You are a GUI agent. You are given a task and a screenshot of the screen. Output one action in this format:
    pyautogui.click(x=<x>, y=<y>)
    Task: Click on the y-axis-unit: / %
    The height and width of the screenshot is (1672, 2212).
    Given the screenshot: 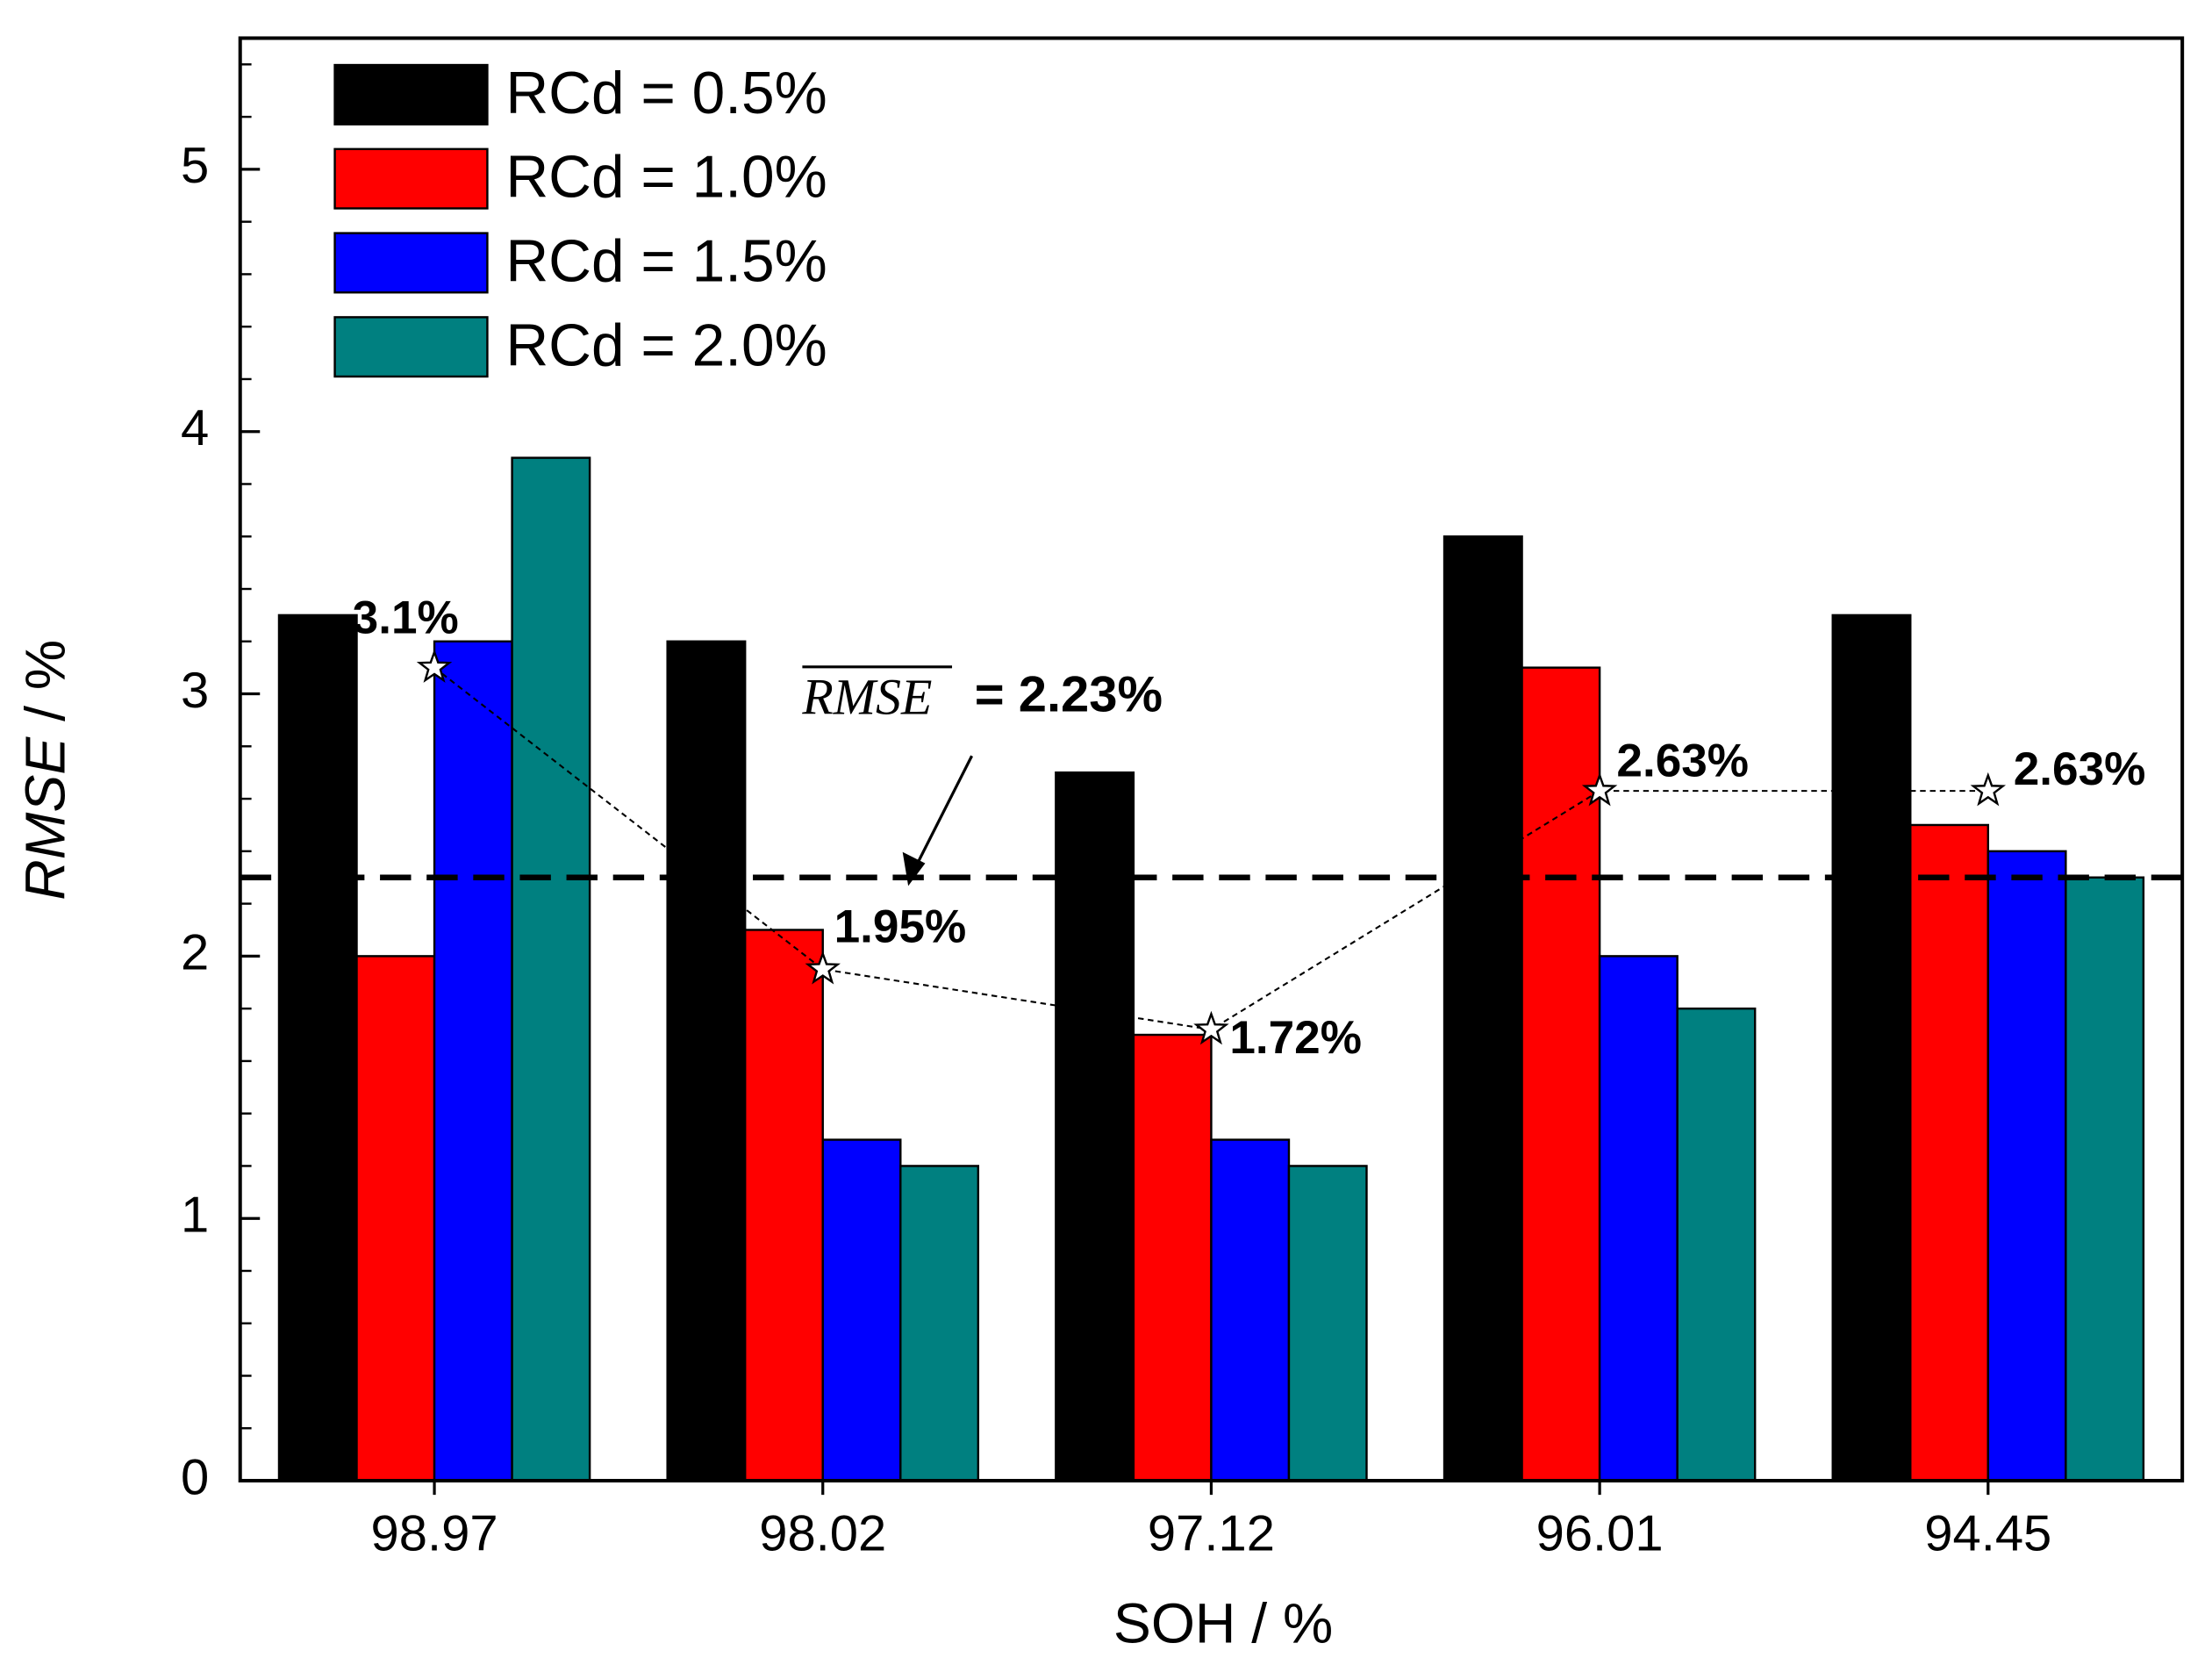 What is the action you would take?
    pyautogui.click(x=44, y=688)
    